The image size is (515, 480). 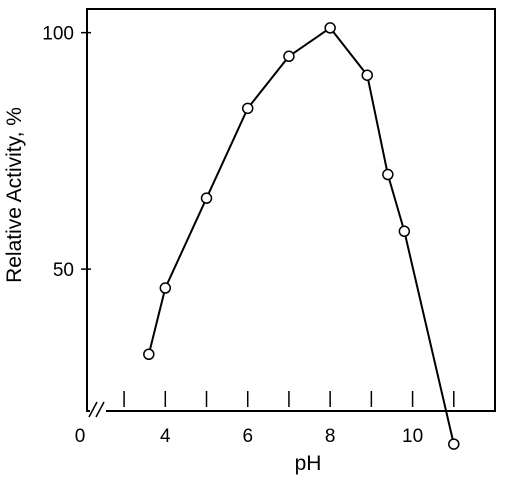 I want to click on x-axis-break-mark, so click(x=97, y=409).